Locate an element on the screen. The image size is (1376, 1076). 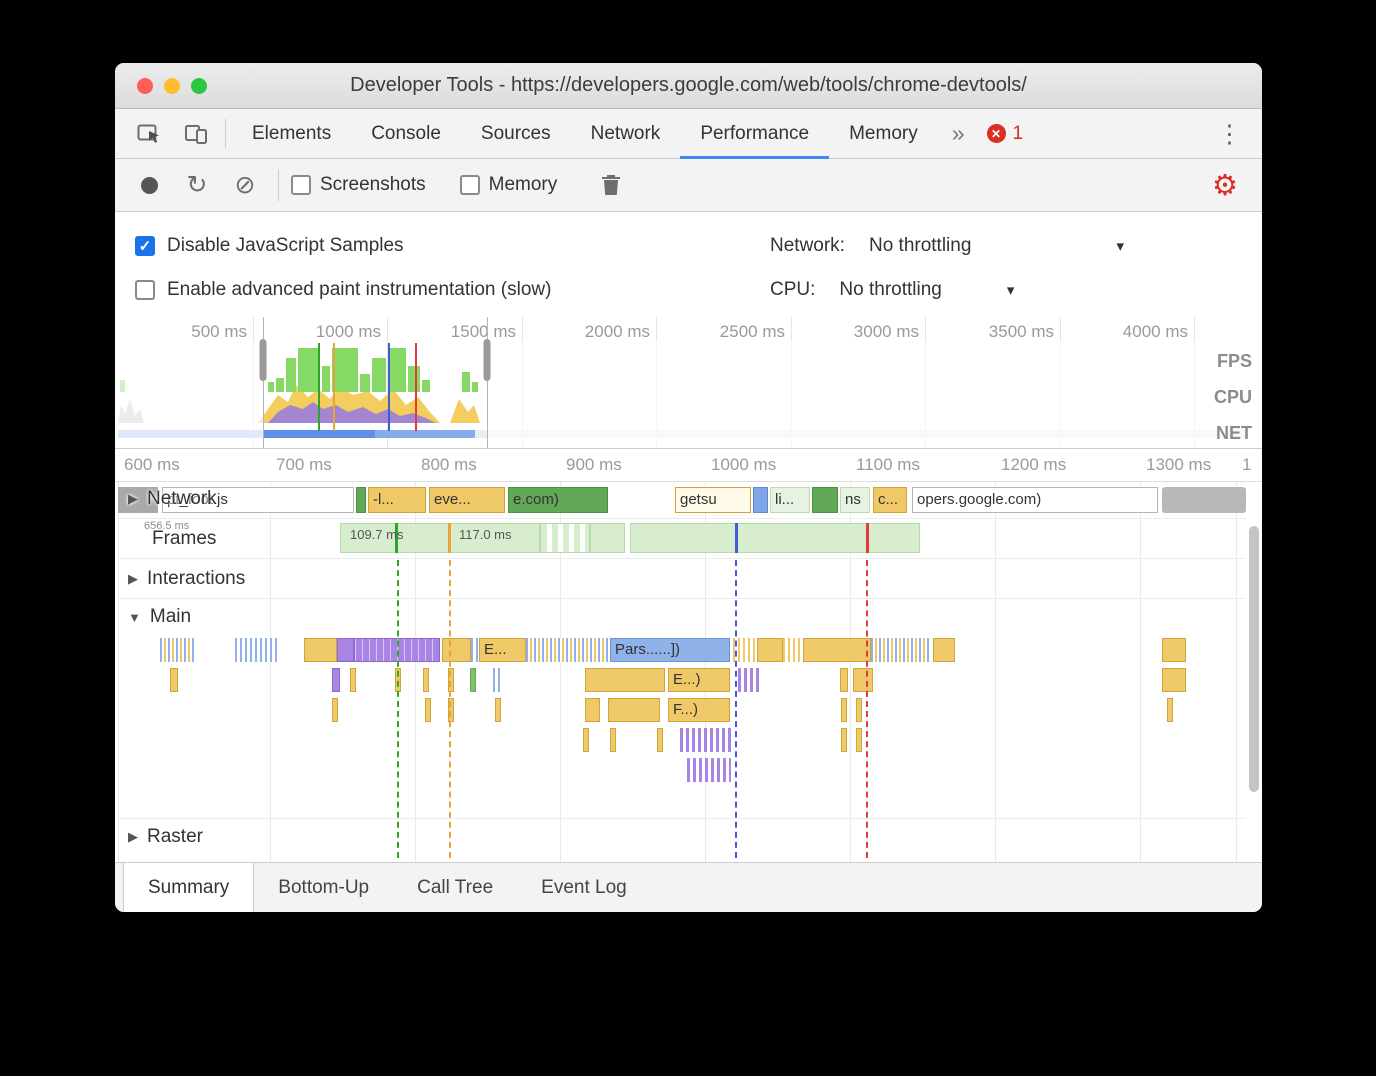
settings-gear-icon: ⚙ is located at coordinates (1225, 185).